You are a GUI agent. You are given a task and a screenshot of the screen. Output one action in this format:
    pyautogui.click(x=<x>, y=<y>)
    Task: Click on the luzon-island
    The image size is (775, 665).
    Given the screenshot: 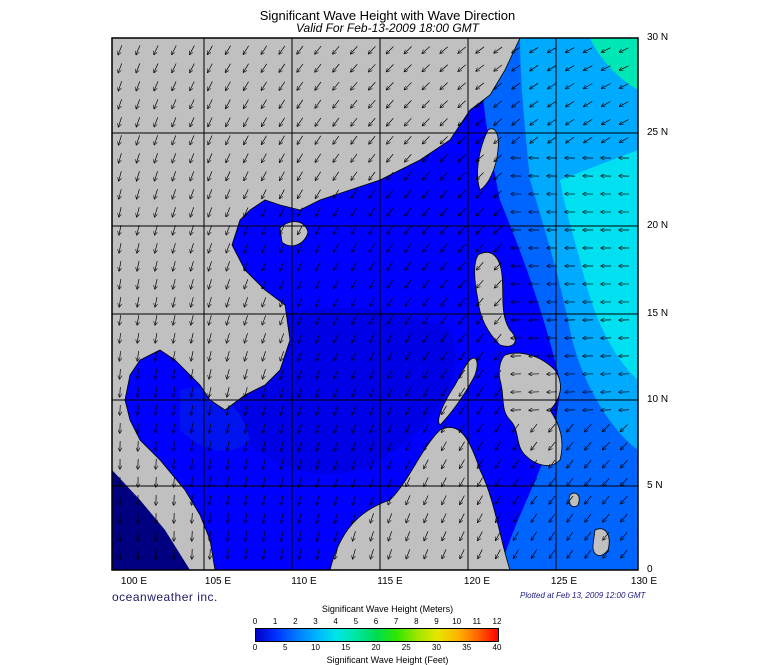 What is the action you would take?
    pyautogui.click(x=495, y=299)
    